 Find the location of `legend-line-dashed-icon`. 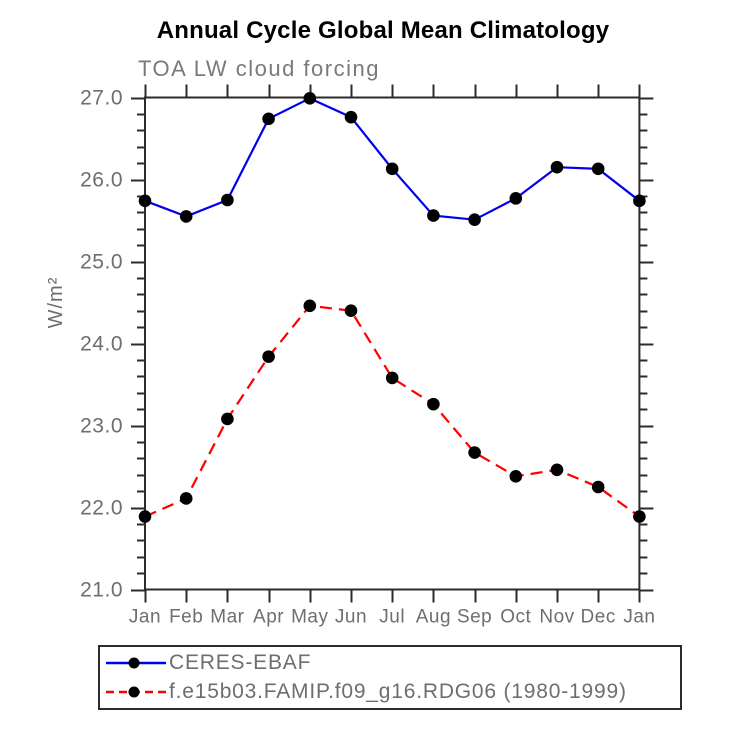

legend-line-dashed-icon is located at coordinates (136, 692).